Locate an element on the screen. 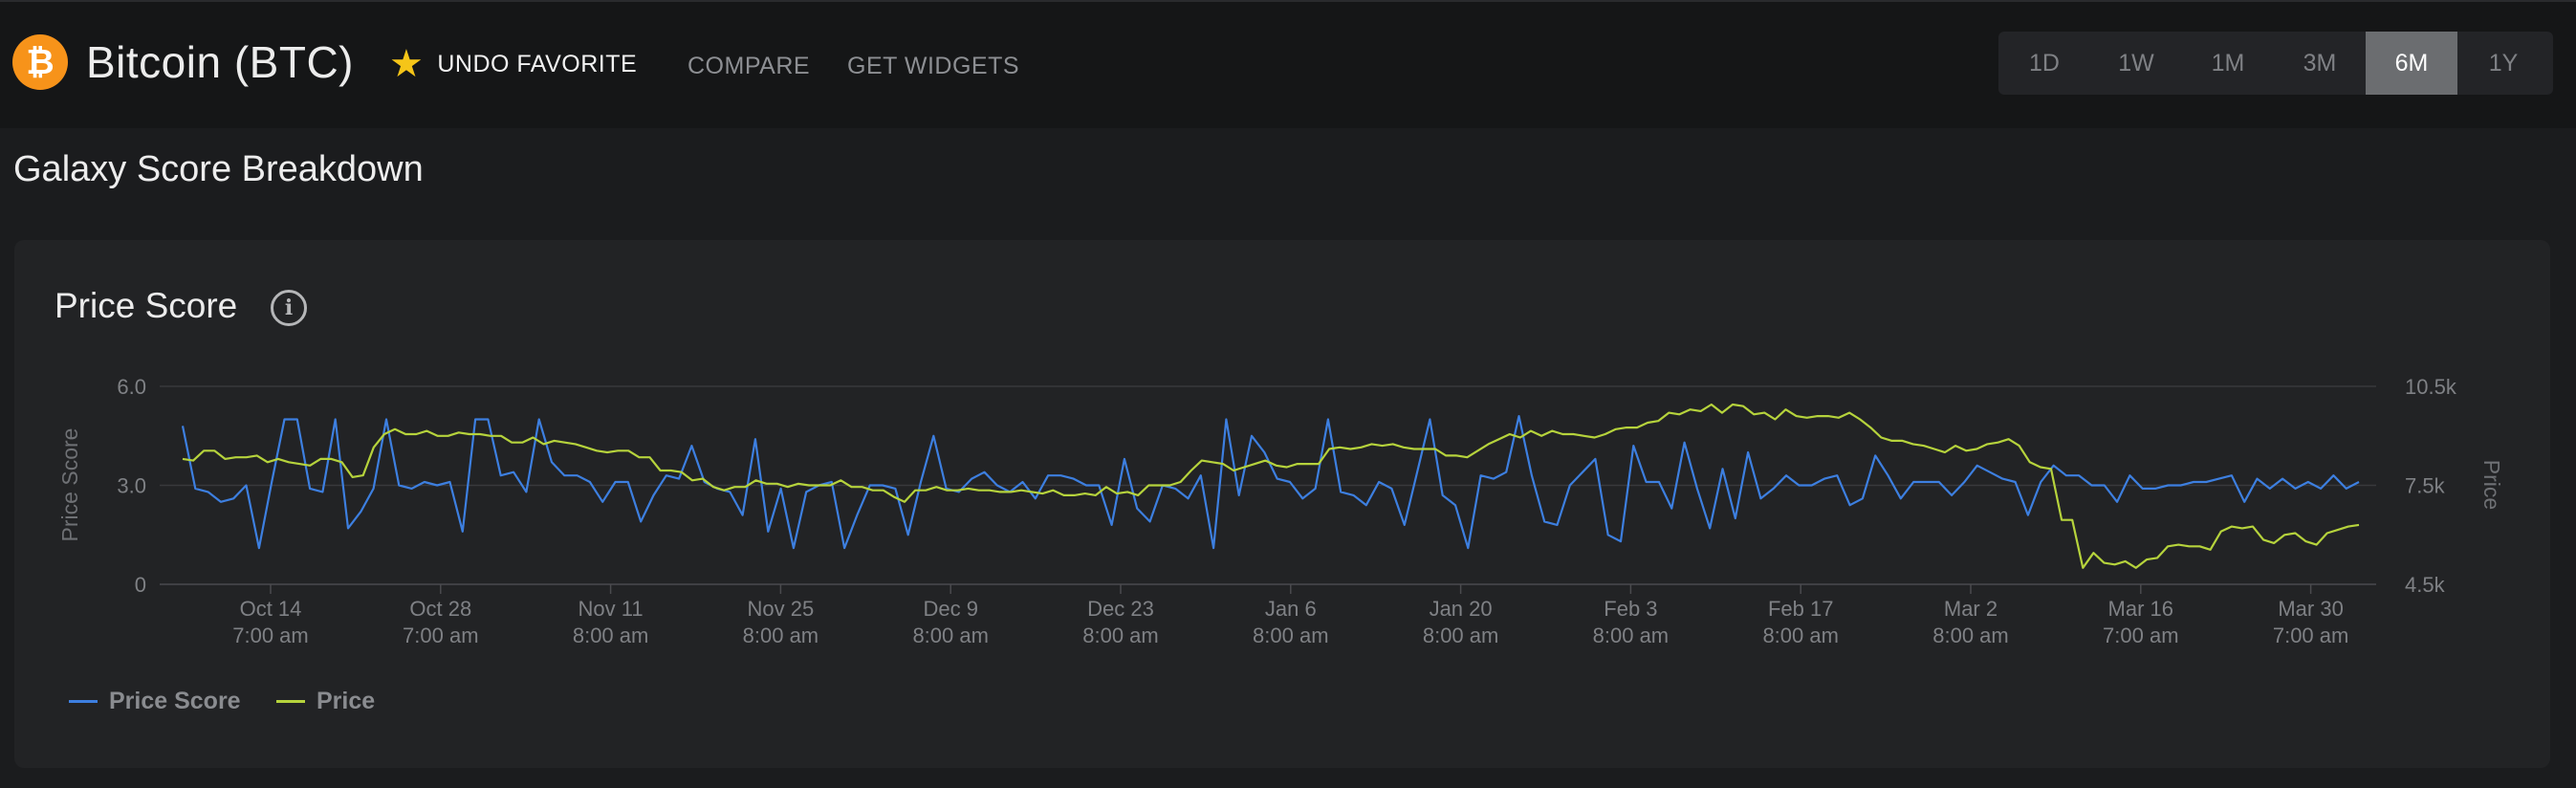 The height and width of the screenshot is (788, 2576). legend-label-price: Price is located at coordinates (346, 701).